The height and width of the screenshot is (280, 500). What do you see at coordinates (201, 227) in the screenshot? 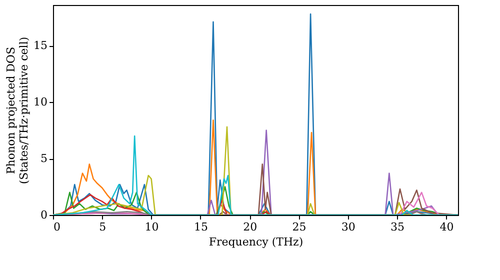
I see `x-tick-label: 15` at bounding box center [201, 227].